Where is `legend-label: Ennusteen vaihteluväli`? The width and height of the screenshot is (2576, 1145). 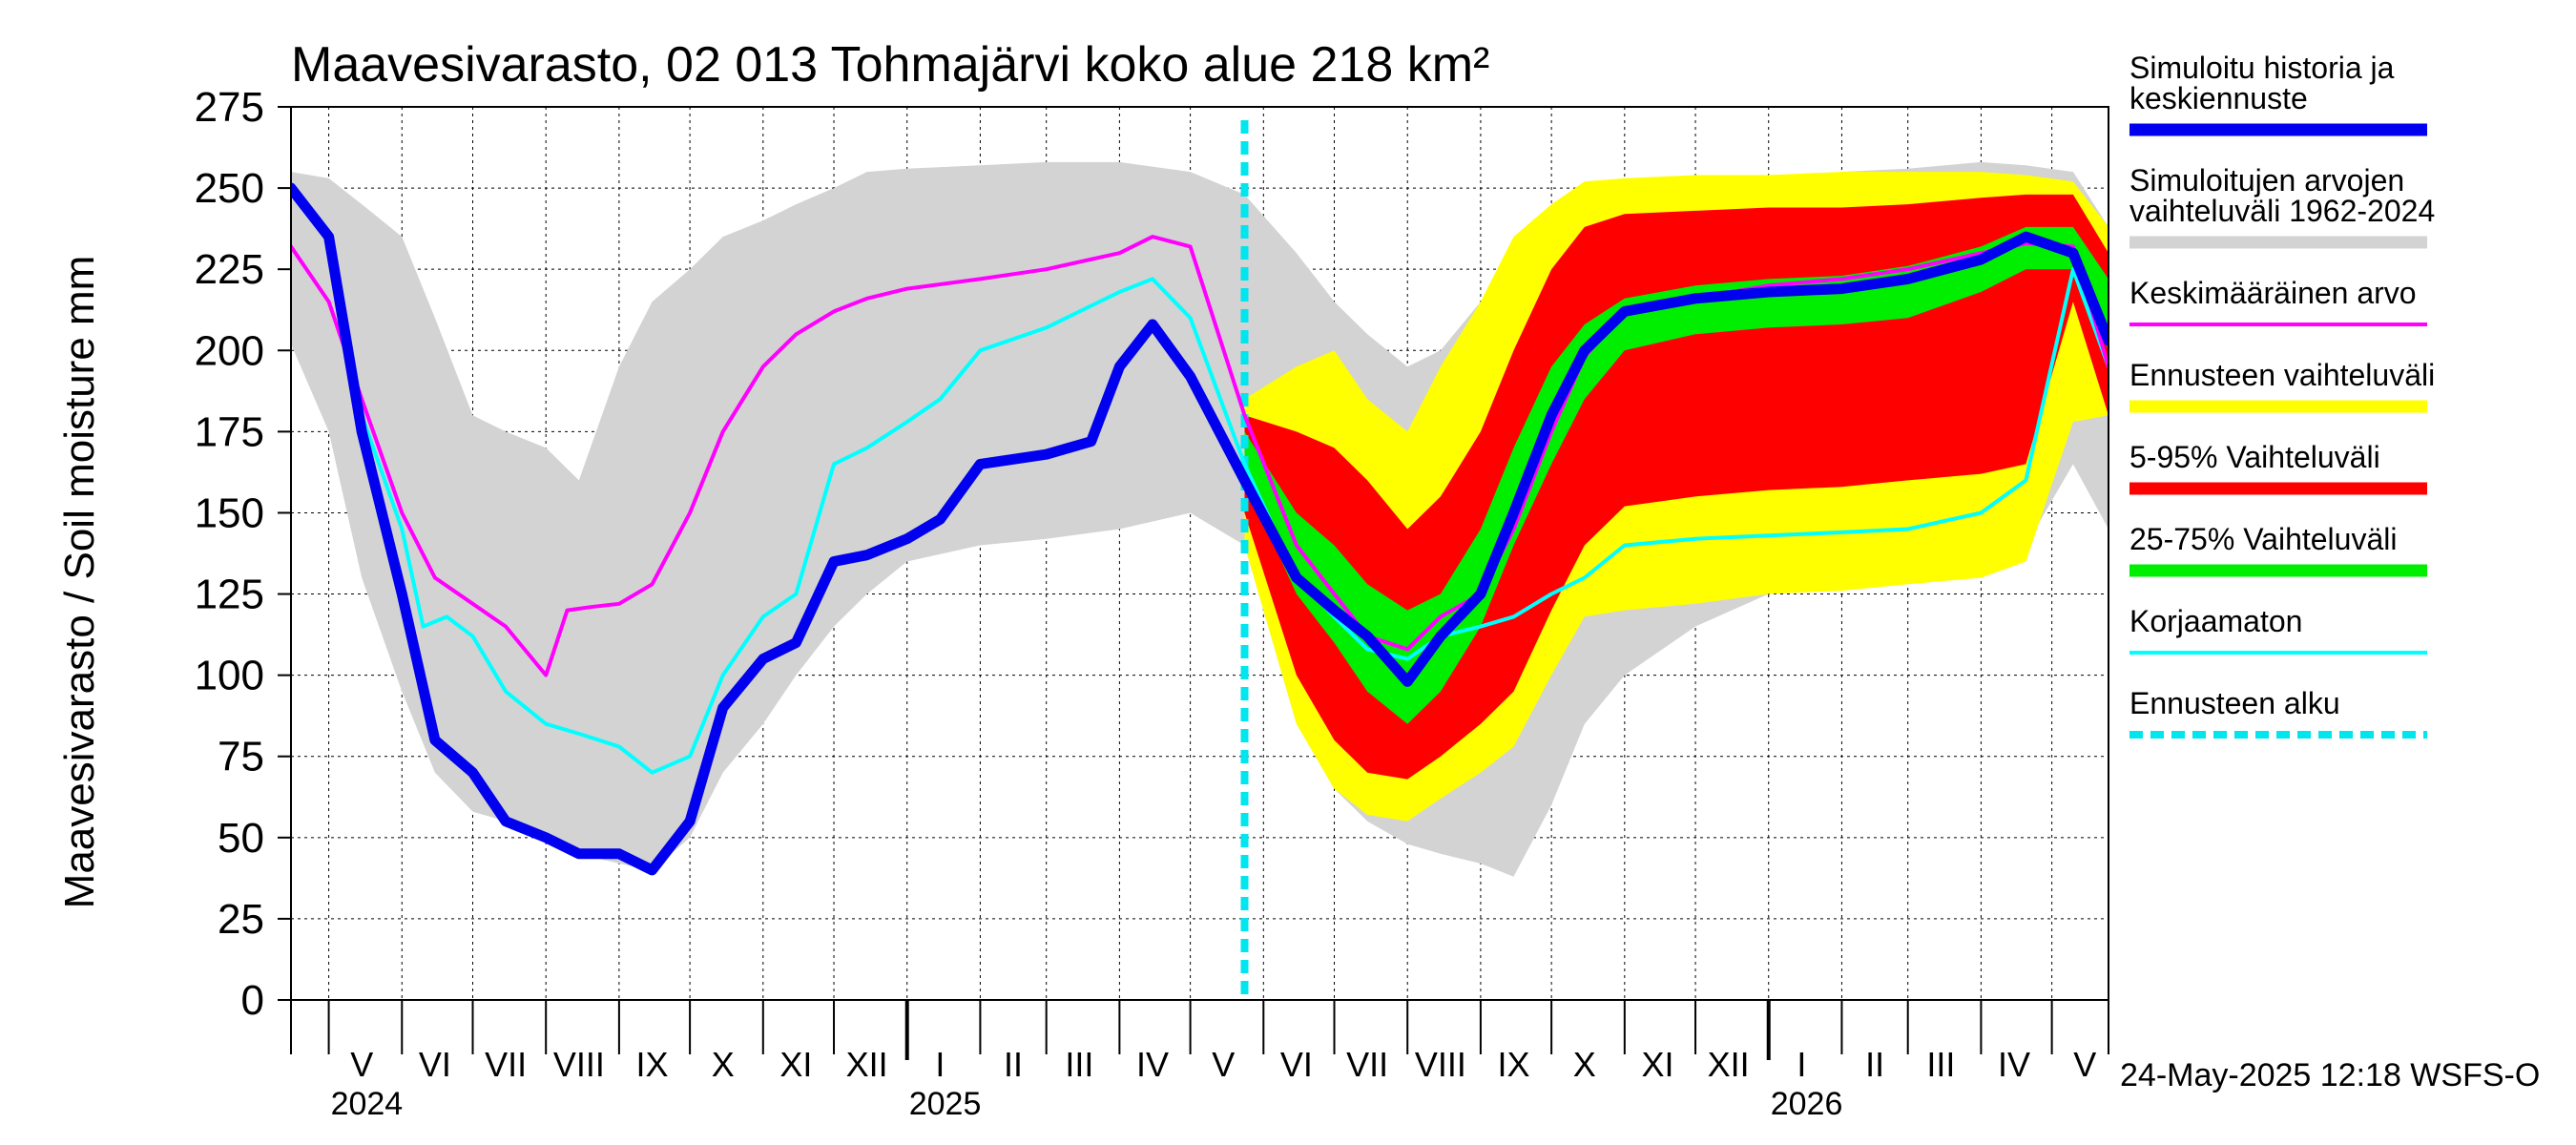 legend-label: Ennusteen vaihteluväli is located at coordinates (2282, 375).